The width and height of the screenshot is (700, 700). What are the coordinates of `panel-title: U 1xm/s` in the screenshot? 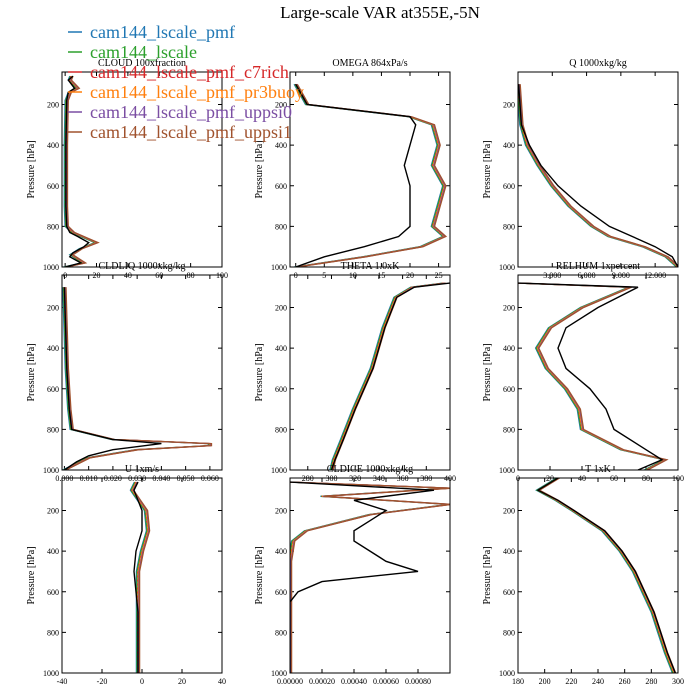 It's located at (142, 469).